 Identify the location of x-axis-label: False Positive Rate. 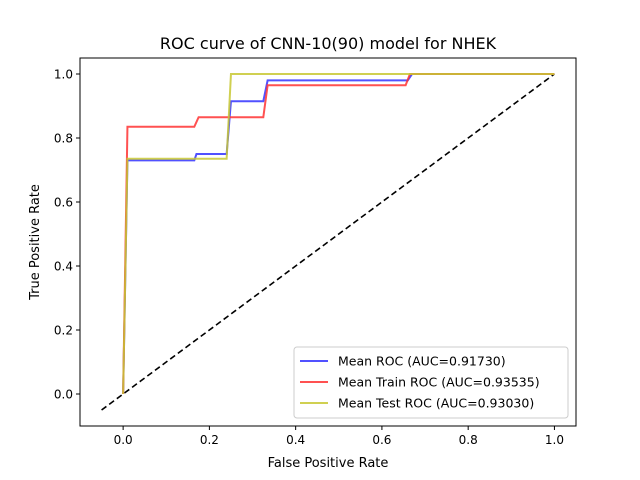
(328, 463).